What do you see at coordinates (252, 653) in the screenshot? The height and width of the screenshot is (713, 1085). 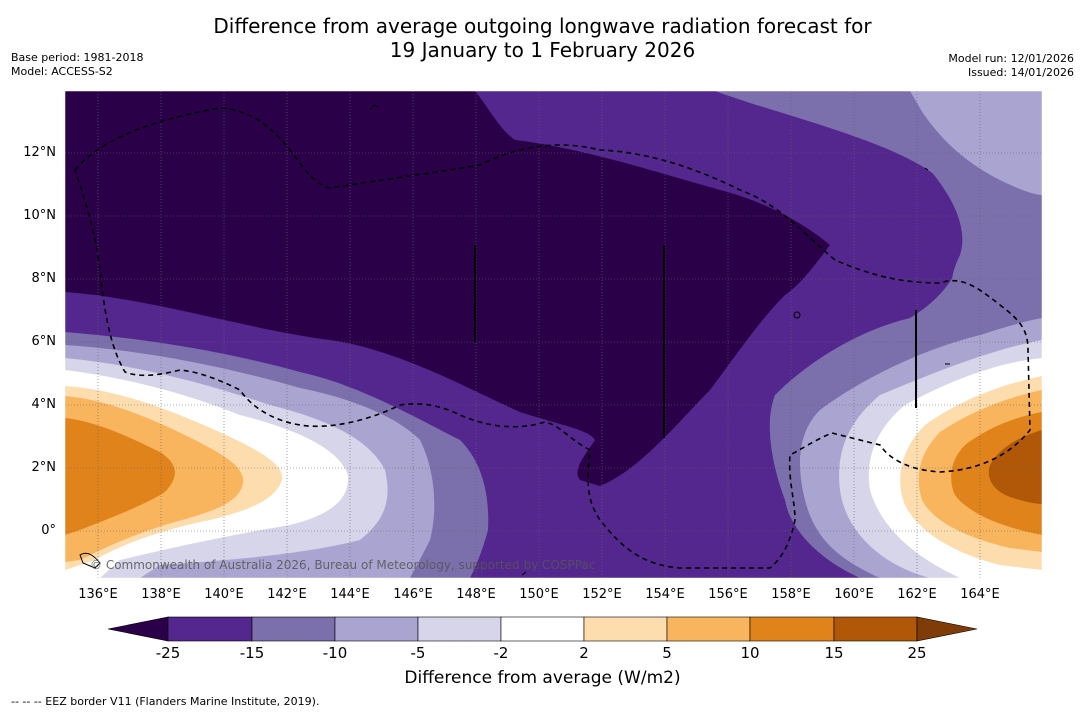 I see `colorbar-label-m15: -15` at bounding box center [252, 653].